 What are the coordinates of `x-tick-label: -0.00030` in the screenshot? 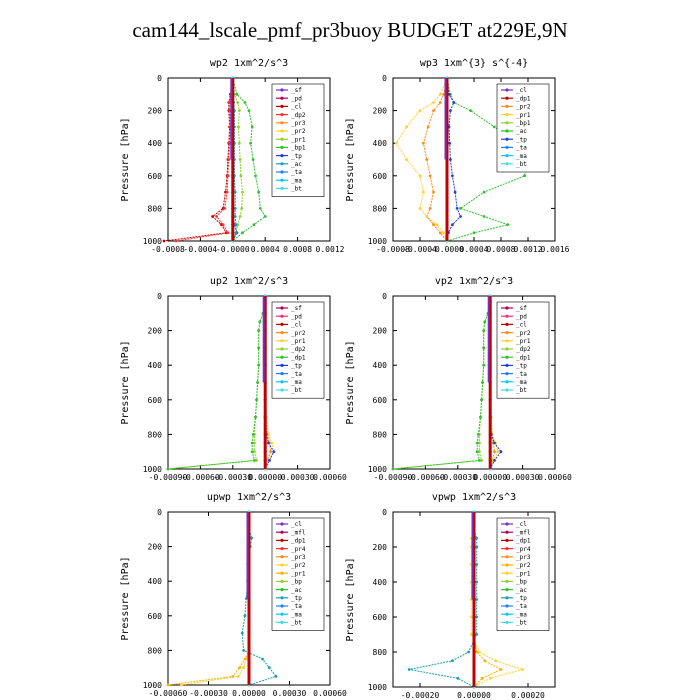 It's located at (458, 477).